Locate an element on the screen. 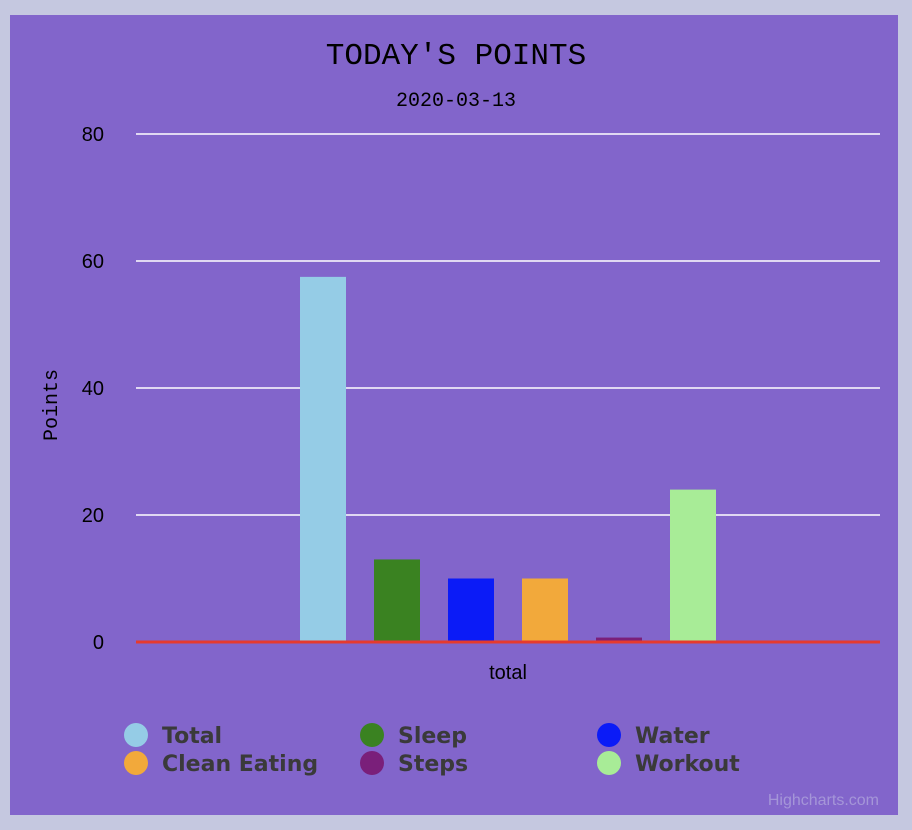 Image resolution: width=912 pixels, height=830 pixels. legend-item: Total is located at coordinates (173, 736).